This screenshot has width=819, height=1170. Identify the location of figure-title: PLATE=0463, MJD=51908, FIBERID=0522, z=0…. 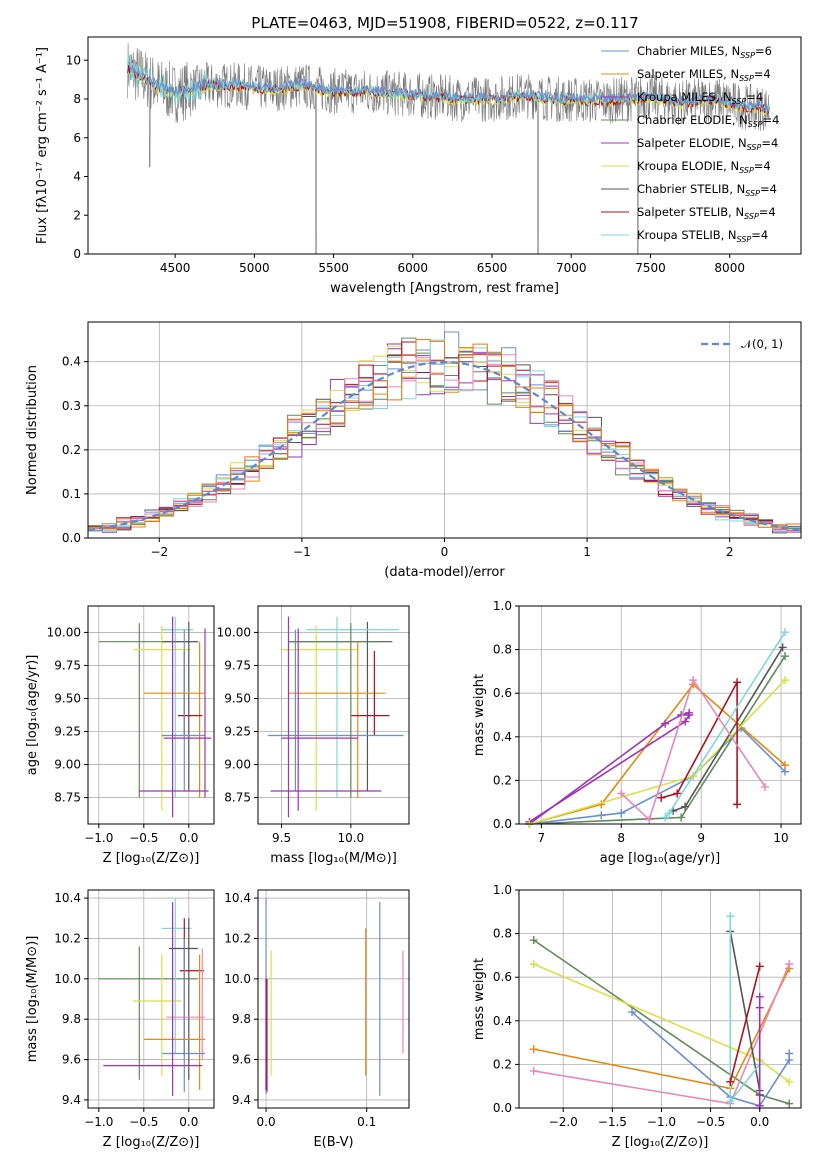
(444, 23).